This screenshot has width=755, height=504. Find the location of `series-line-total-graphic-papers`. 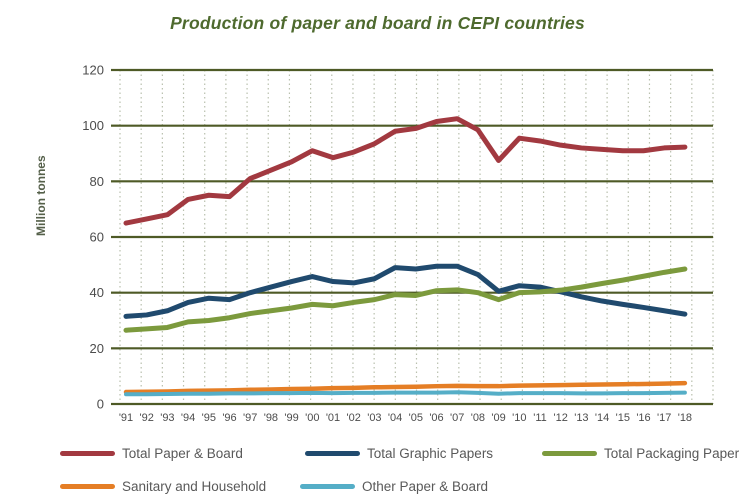

series-line-total-graphic-papers is located at coordinates (405, 291).